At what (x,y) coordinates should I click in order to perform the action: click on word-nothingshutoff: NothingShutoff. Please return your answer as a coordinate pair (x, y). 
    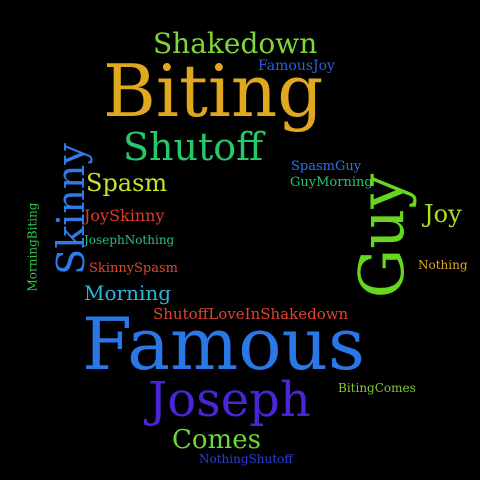
    Looking at the image, I should click on (246, 459).